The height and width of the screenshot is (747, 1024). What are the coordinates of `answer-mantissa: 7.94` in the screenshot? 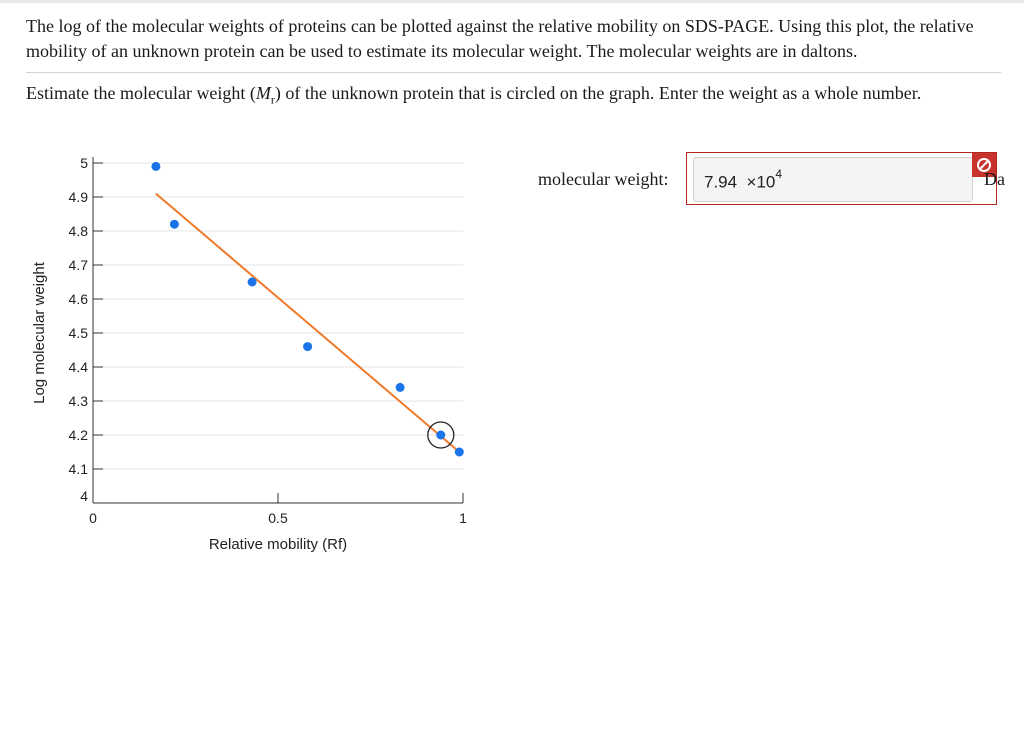 It's located at (721, 182).